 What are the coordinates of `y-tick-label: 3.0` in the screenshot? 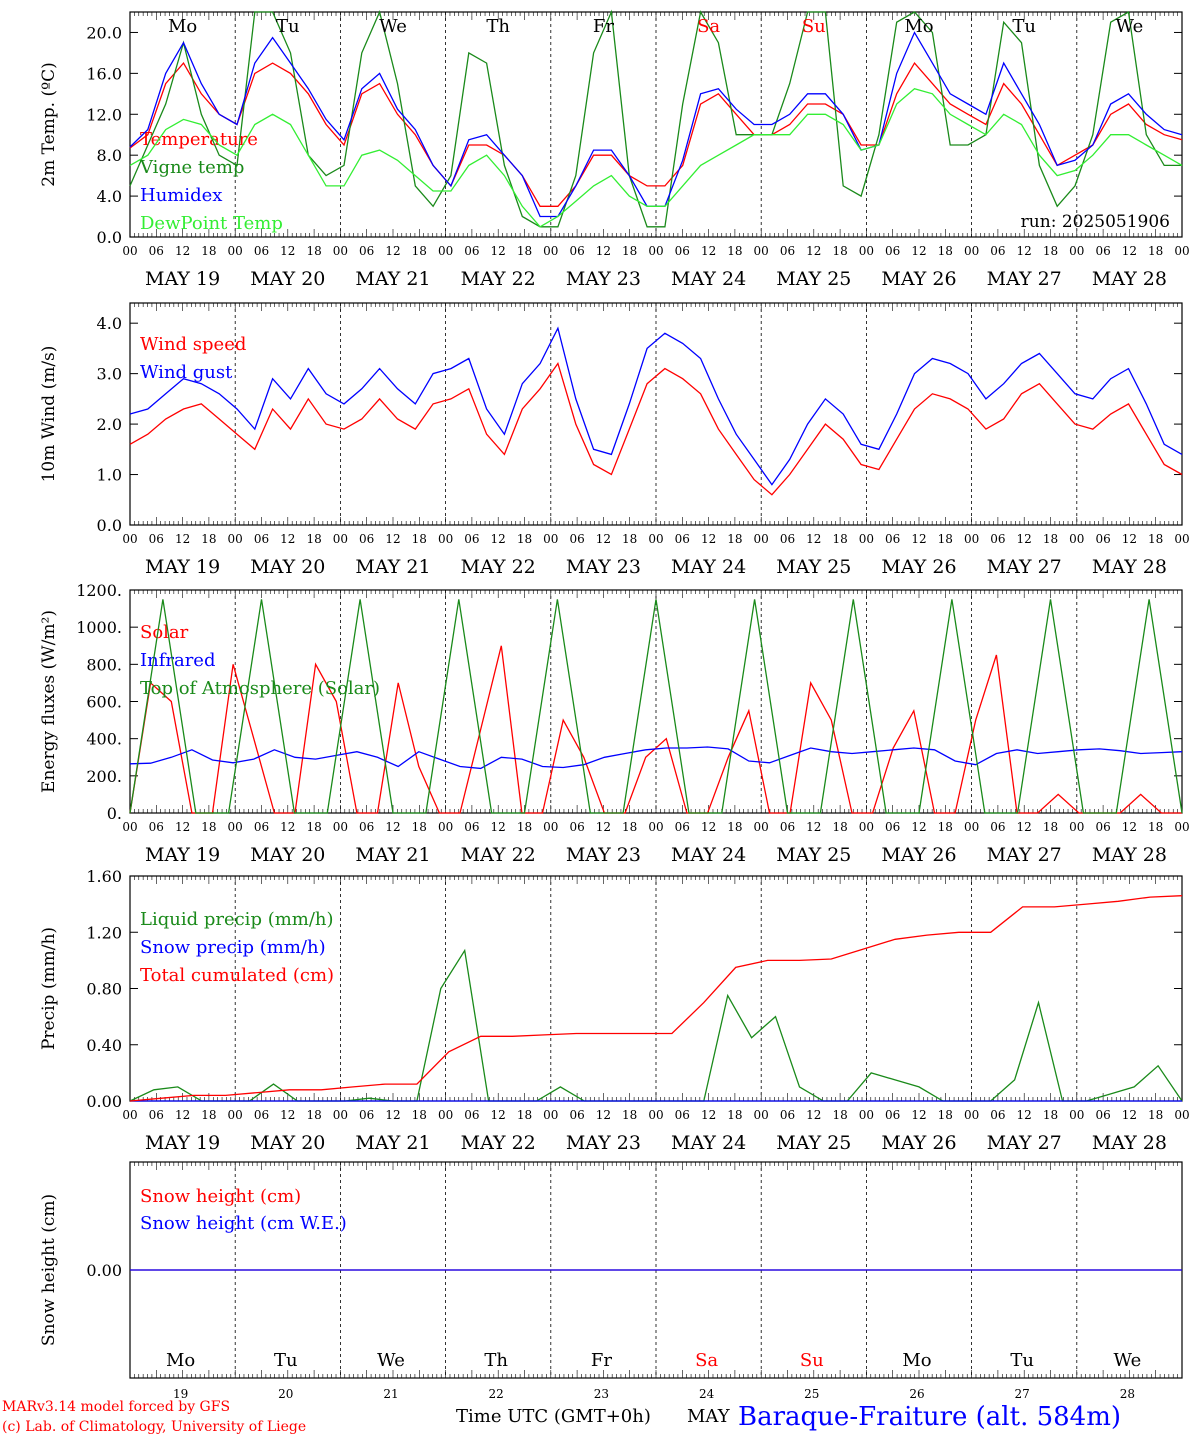 It's located at (109, 374).